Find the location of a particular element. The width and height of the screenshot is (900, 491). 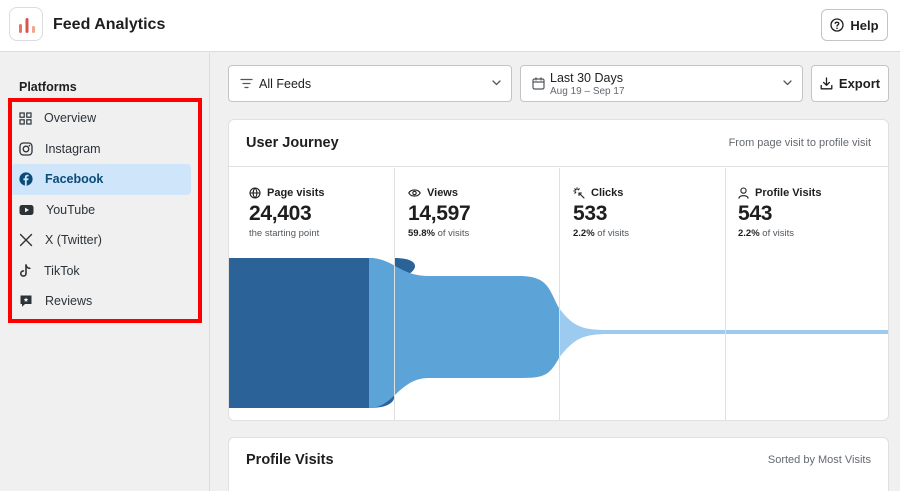

sidebar-item-overview: Overview is located at coordinates (101, 118).